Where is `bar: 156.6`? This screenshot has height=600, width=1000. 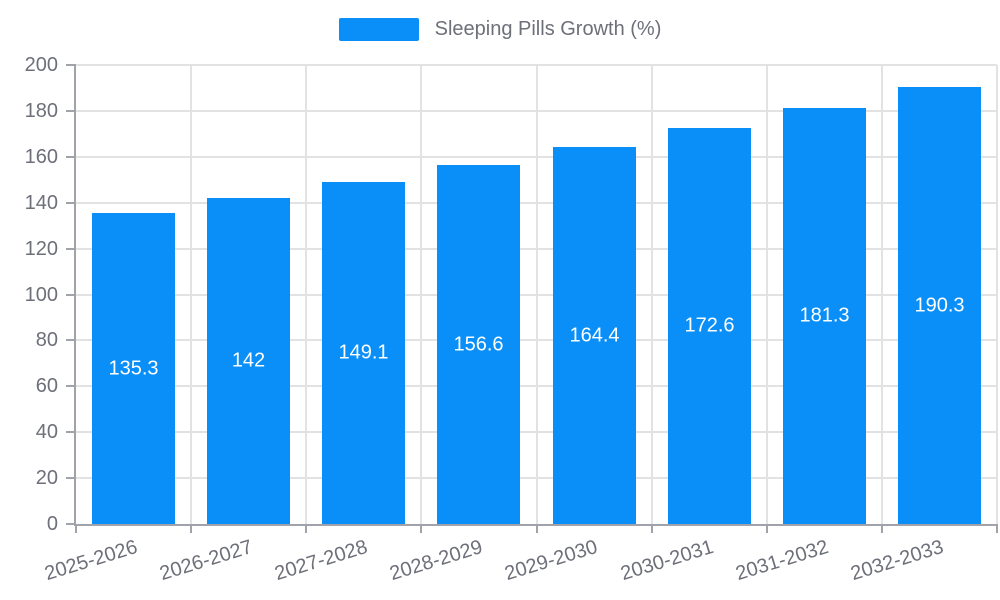
bar: 156.6 is located at coordinates (478, 344).